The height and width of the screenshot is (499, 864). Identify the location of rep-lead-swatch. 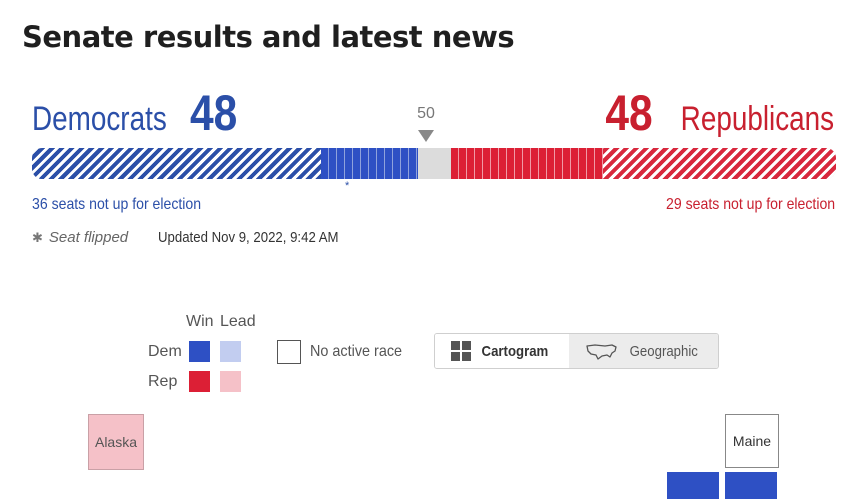
(230, 381).